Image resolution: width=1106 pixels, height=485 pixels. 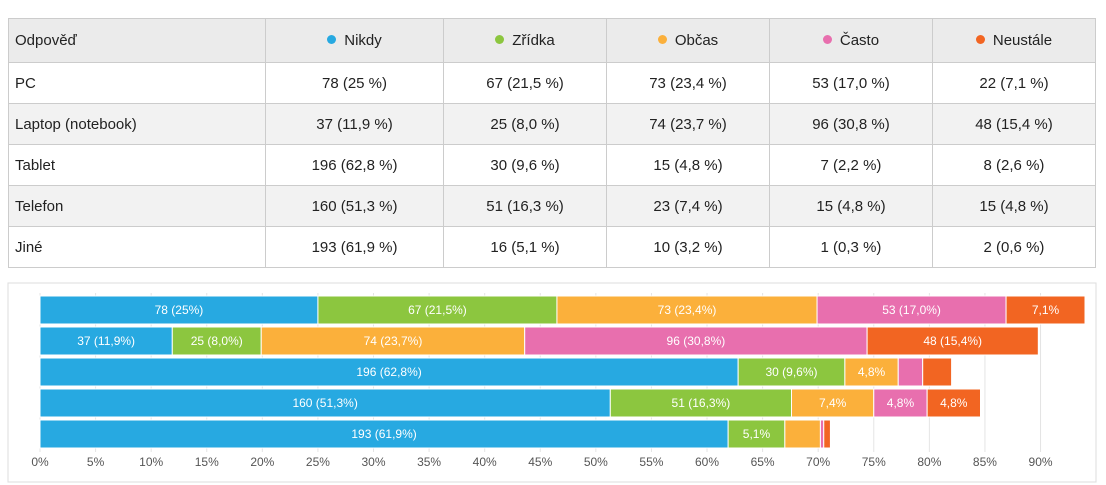 I want to click on bar-label: 74 (23,7%), so click(x=393, y=341).